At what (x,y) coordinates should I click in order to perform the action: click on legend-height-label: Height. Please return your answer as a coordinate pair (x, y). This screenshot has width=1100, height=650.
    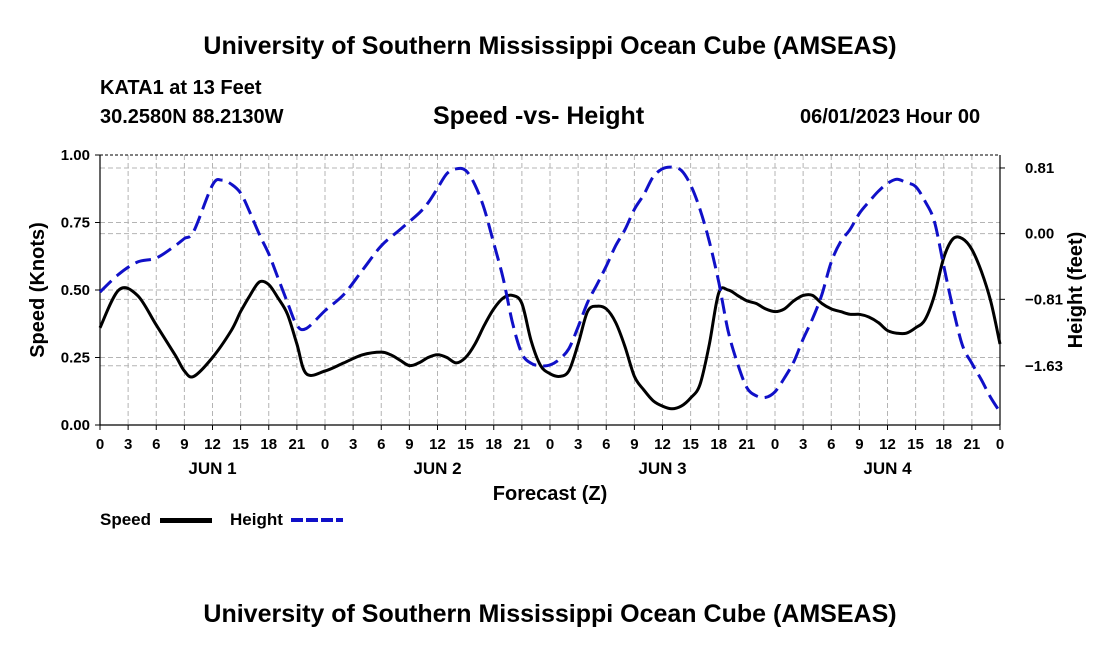
    Looking at the image, I should click on (256, 519).